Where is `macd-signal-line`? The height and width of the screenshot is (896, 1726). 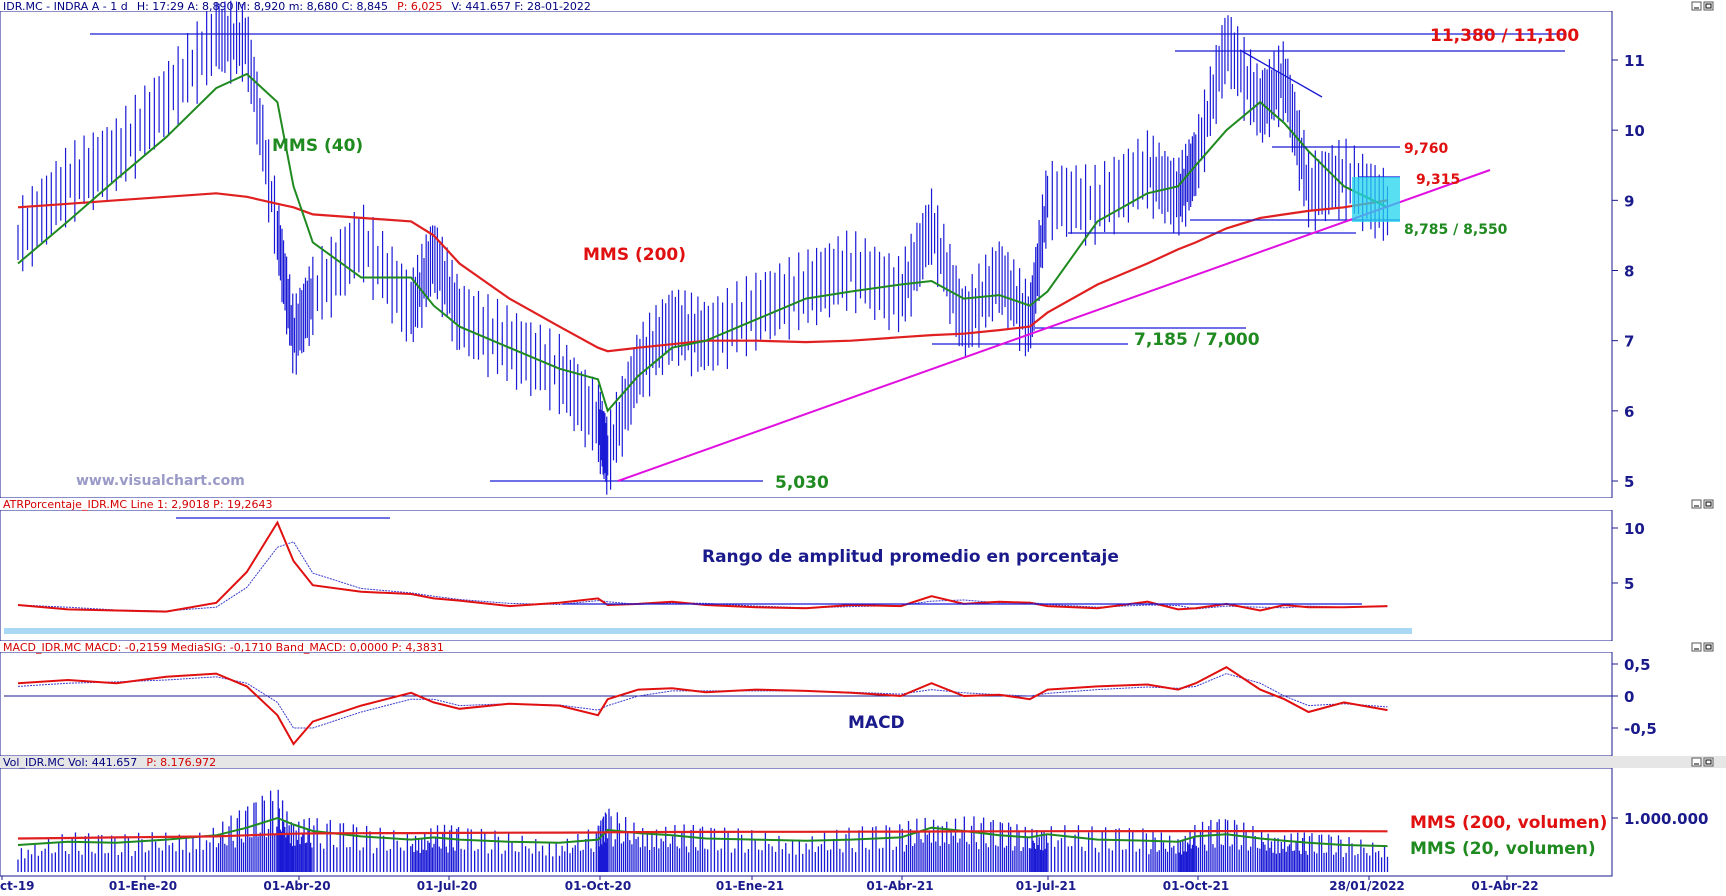 macd-signal-line is located at coordinates (702, 701).